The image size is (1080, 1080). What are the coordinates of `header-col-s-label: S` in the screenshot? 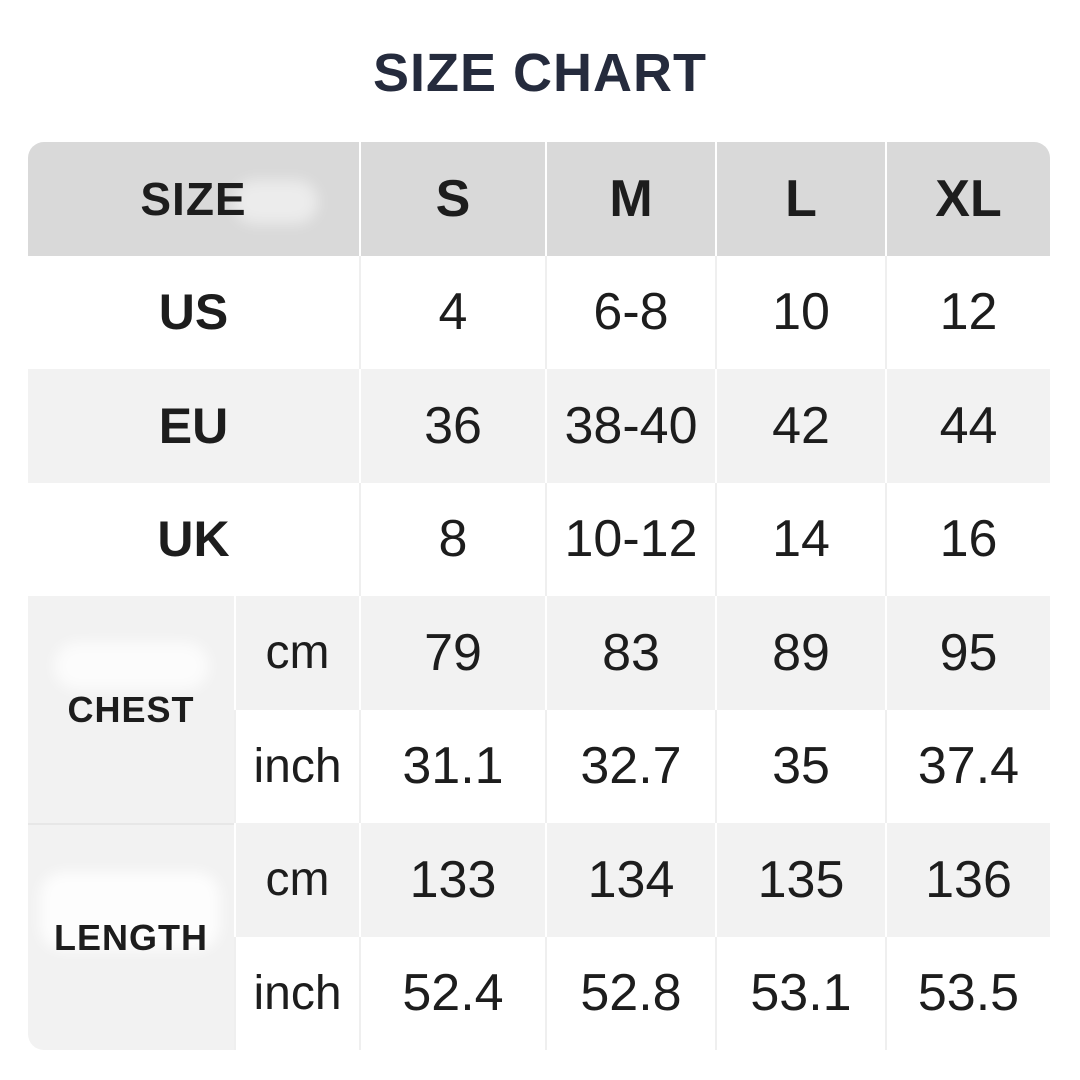 It's located at (453, 198).